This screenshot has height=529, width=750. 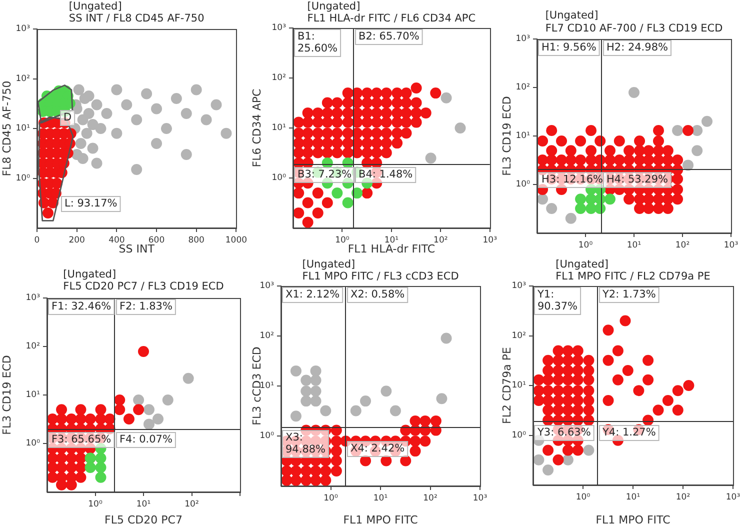 What do you see at coordinates (380, 276) in the screenshot?
I see `chart-subtitle: FL1 MPO FITC / FL3 cCD3 ECD` at bounding box center [380, 276].